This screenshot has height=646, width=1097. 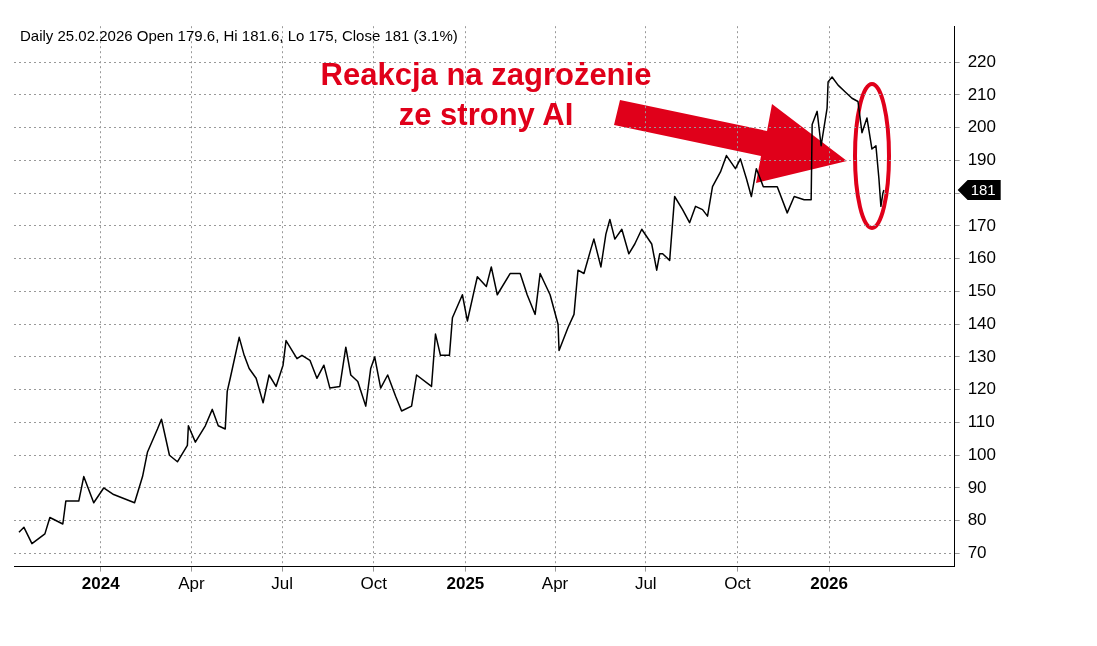 What do you see at coordinates (486, 94) in the screenshot?
I see `annotation: Reakcja na zagrożenie ze strony AI` at bounding box center [486, 94].